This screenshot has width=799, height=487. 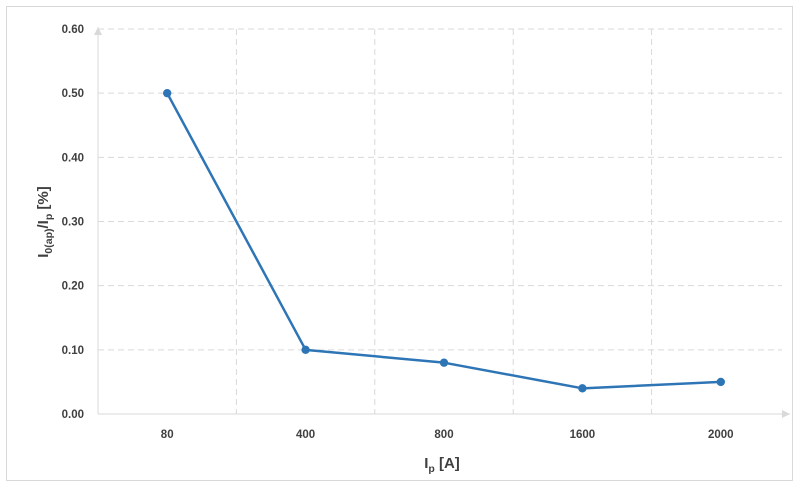 I want to click on x-axis-arrow, so click(x=786, y=414).